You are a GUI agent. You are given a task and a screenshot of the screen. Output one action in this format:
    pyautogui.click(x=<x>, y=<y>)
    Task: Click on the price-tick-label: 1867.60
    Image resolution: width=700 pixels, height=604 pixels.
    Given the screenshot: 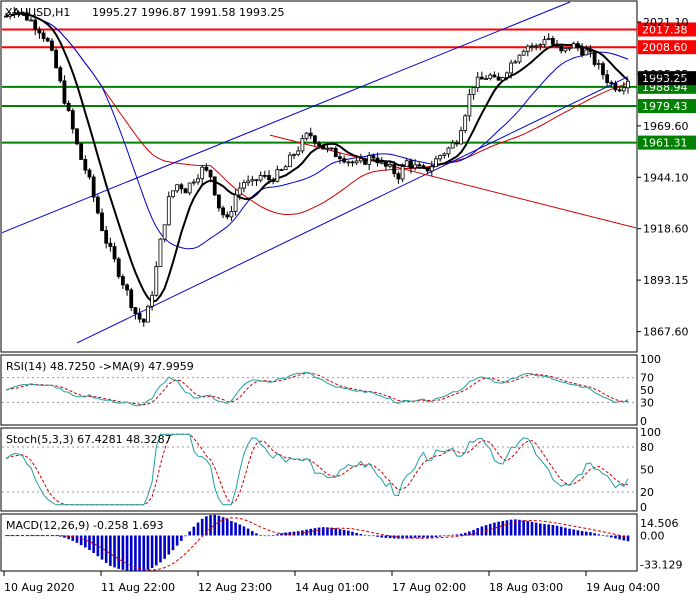 What is the action you would take?
    pyautogui.click(x=666, y=332)
    